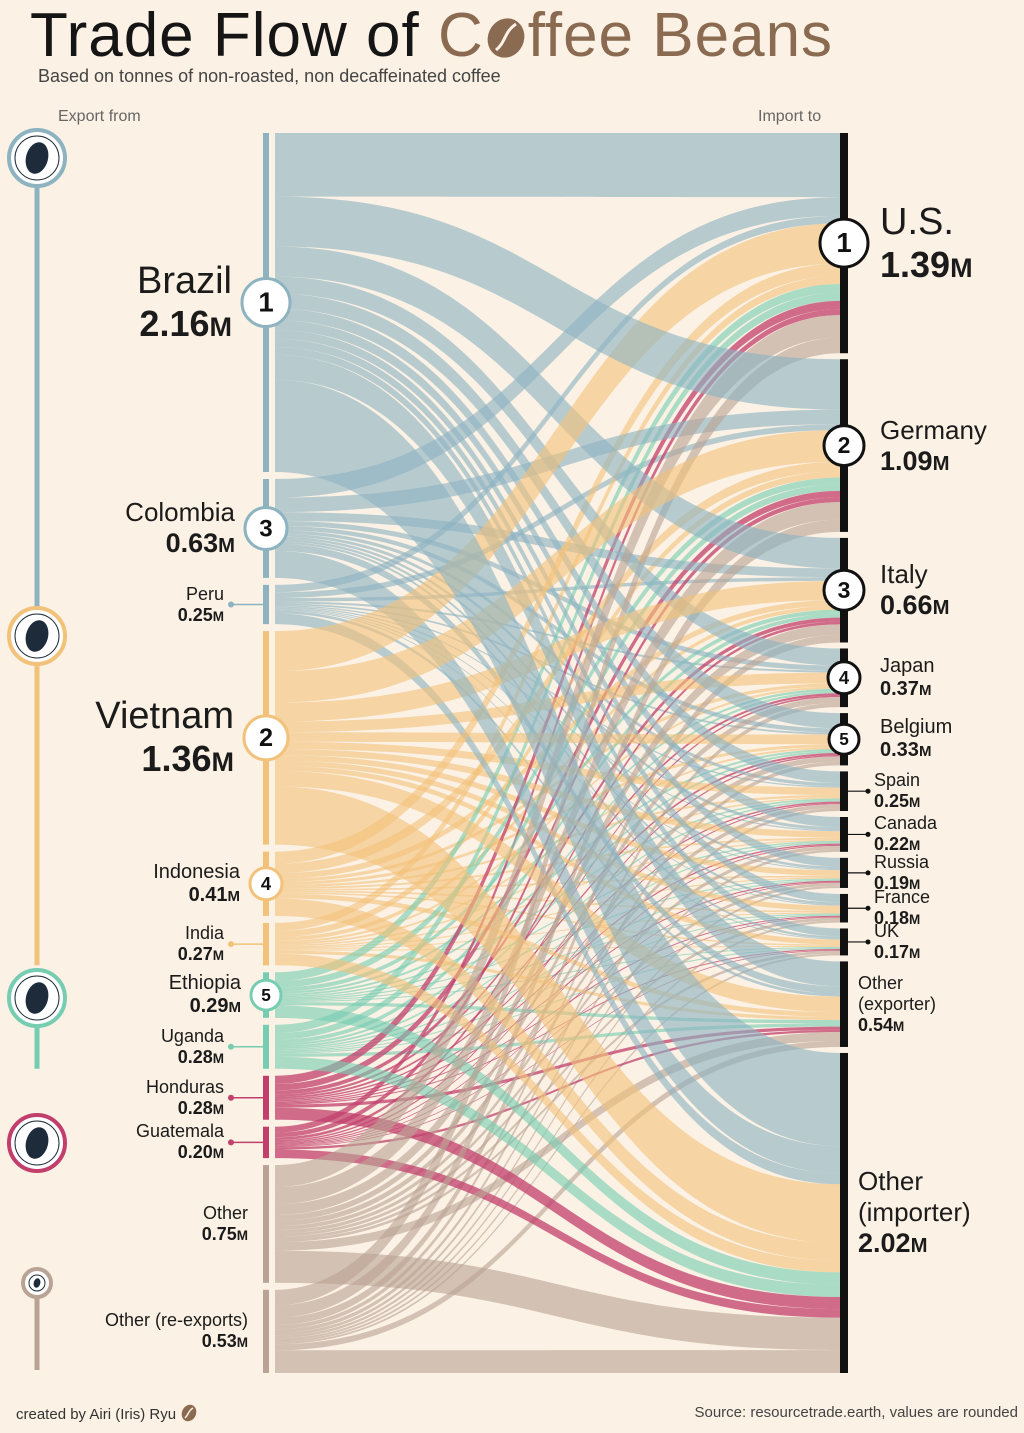 The image size is (1024, 1433). I want to click on exporter-label-indonesia-name: Indonesia, so click(196, 871).